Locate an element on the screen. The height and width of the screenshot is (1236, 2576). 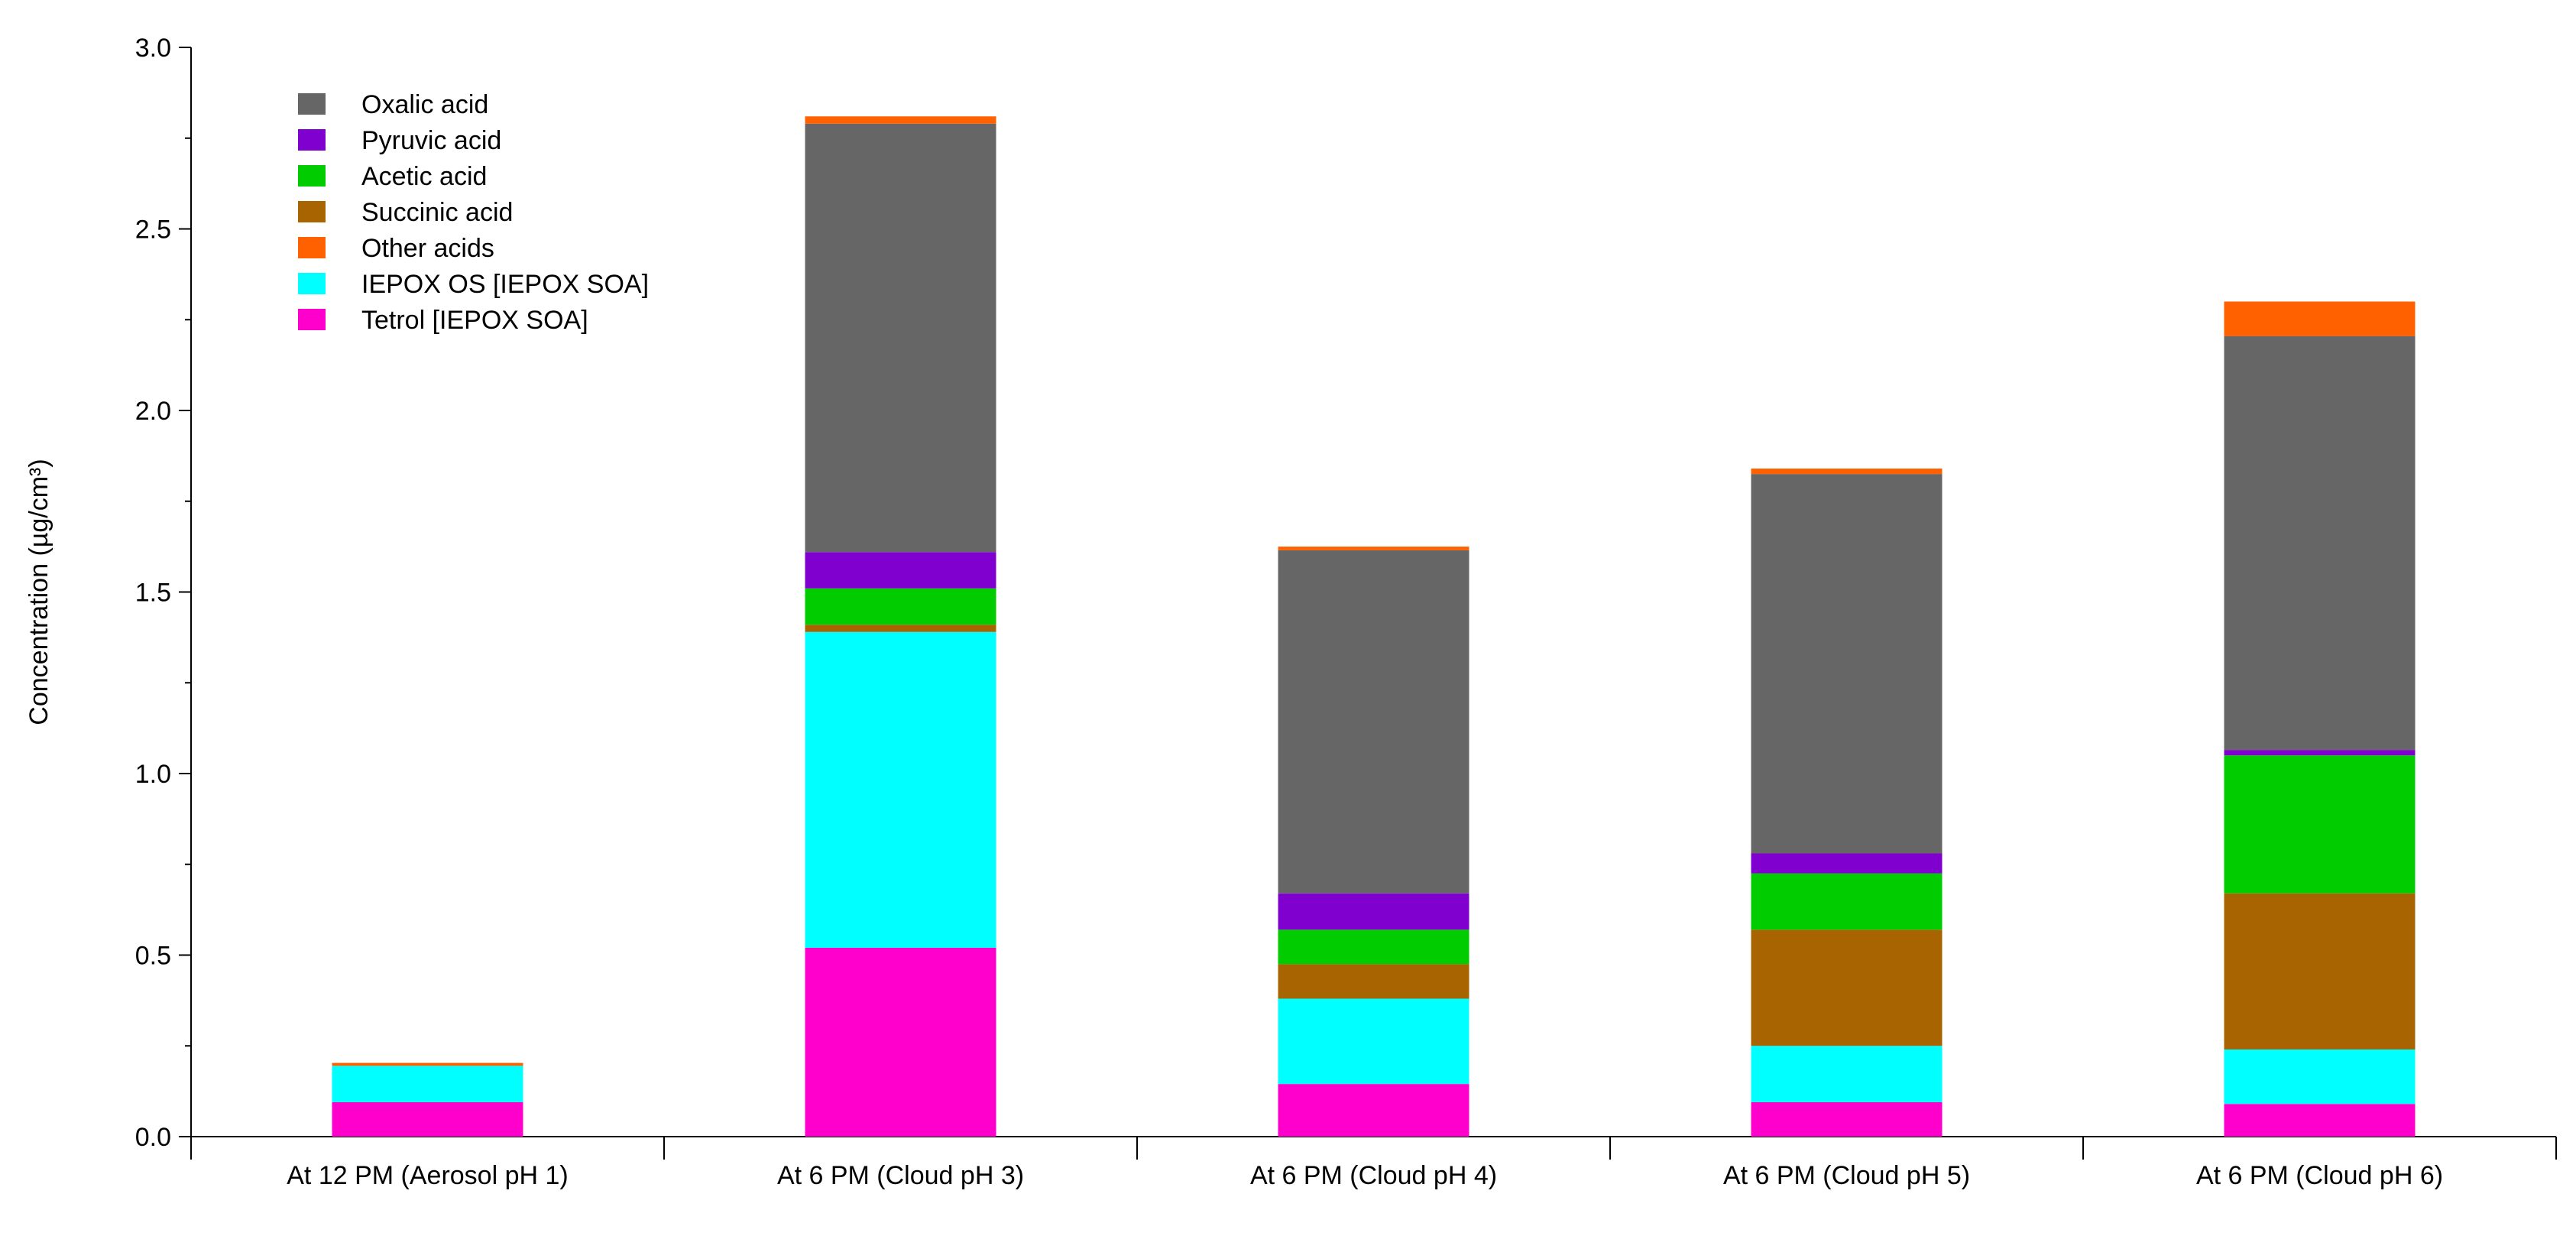
legend-label: Succinic acid is located at coordinates (437, 212).